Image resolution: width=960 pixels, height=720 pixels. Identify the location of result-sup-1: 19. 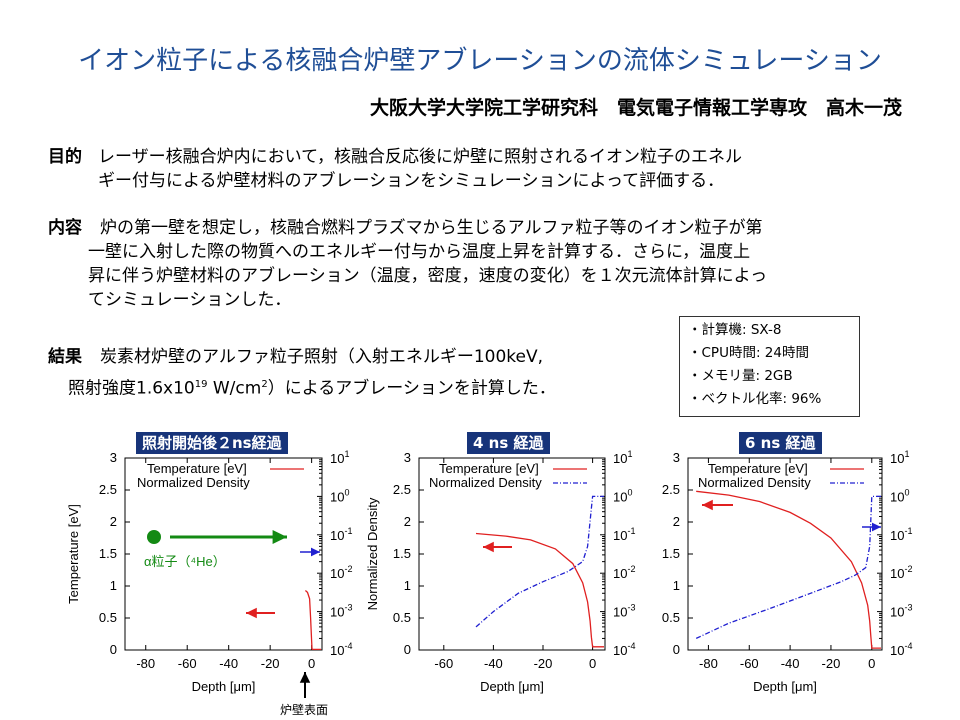
(201, 384).